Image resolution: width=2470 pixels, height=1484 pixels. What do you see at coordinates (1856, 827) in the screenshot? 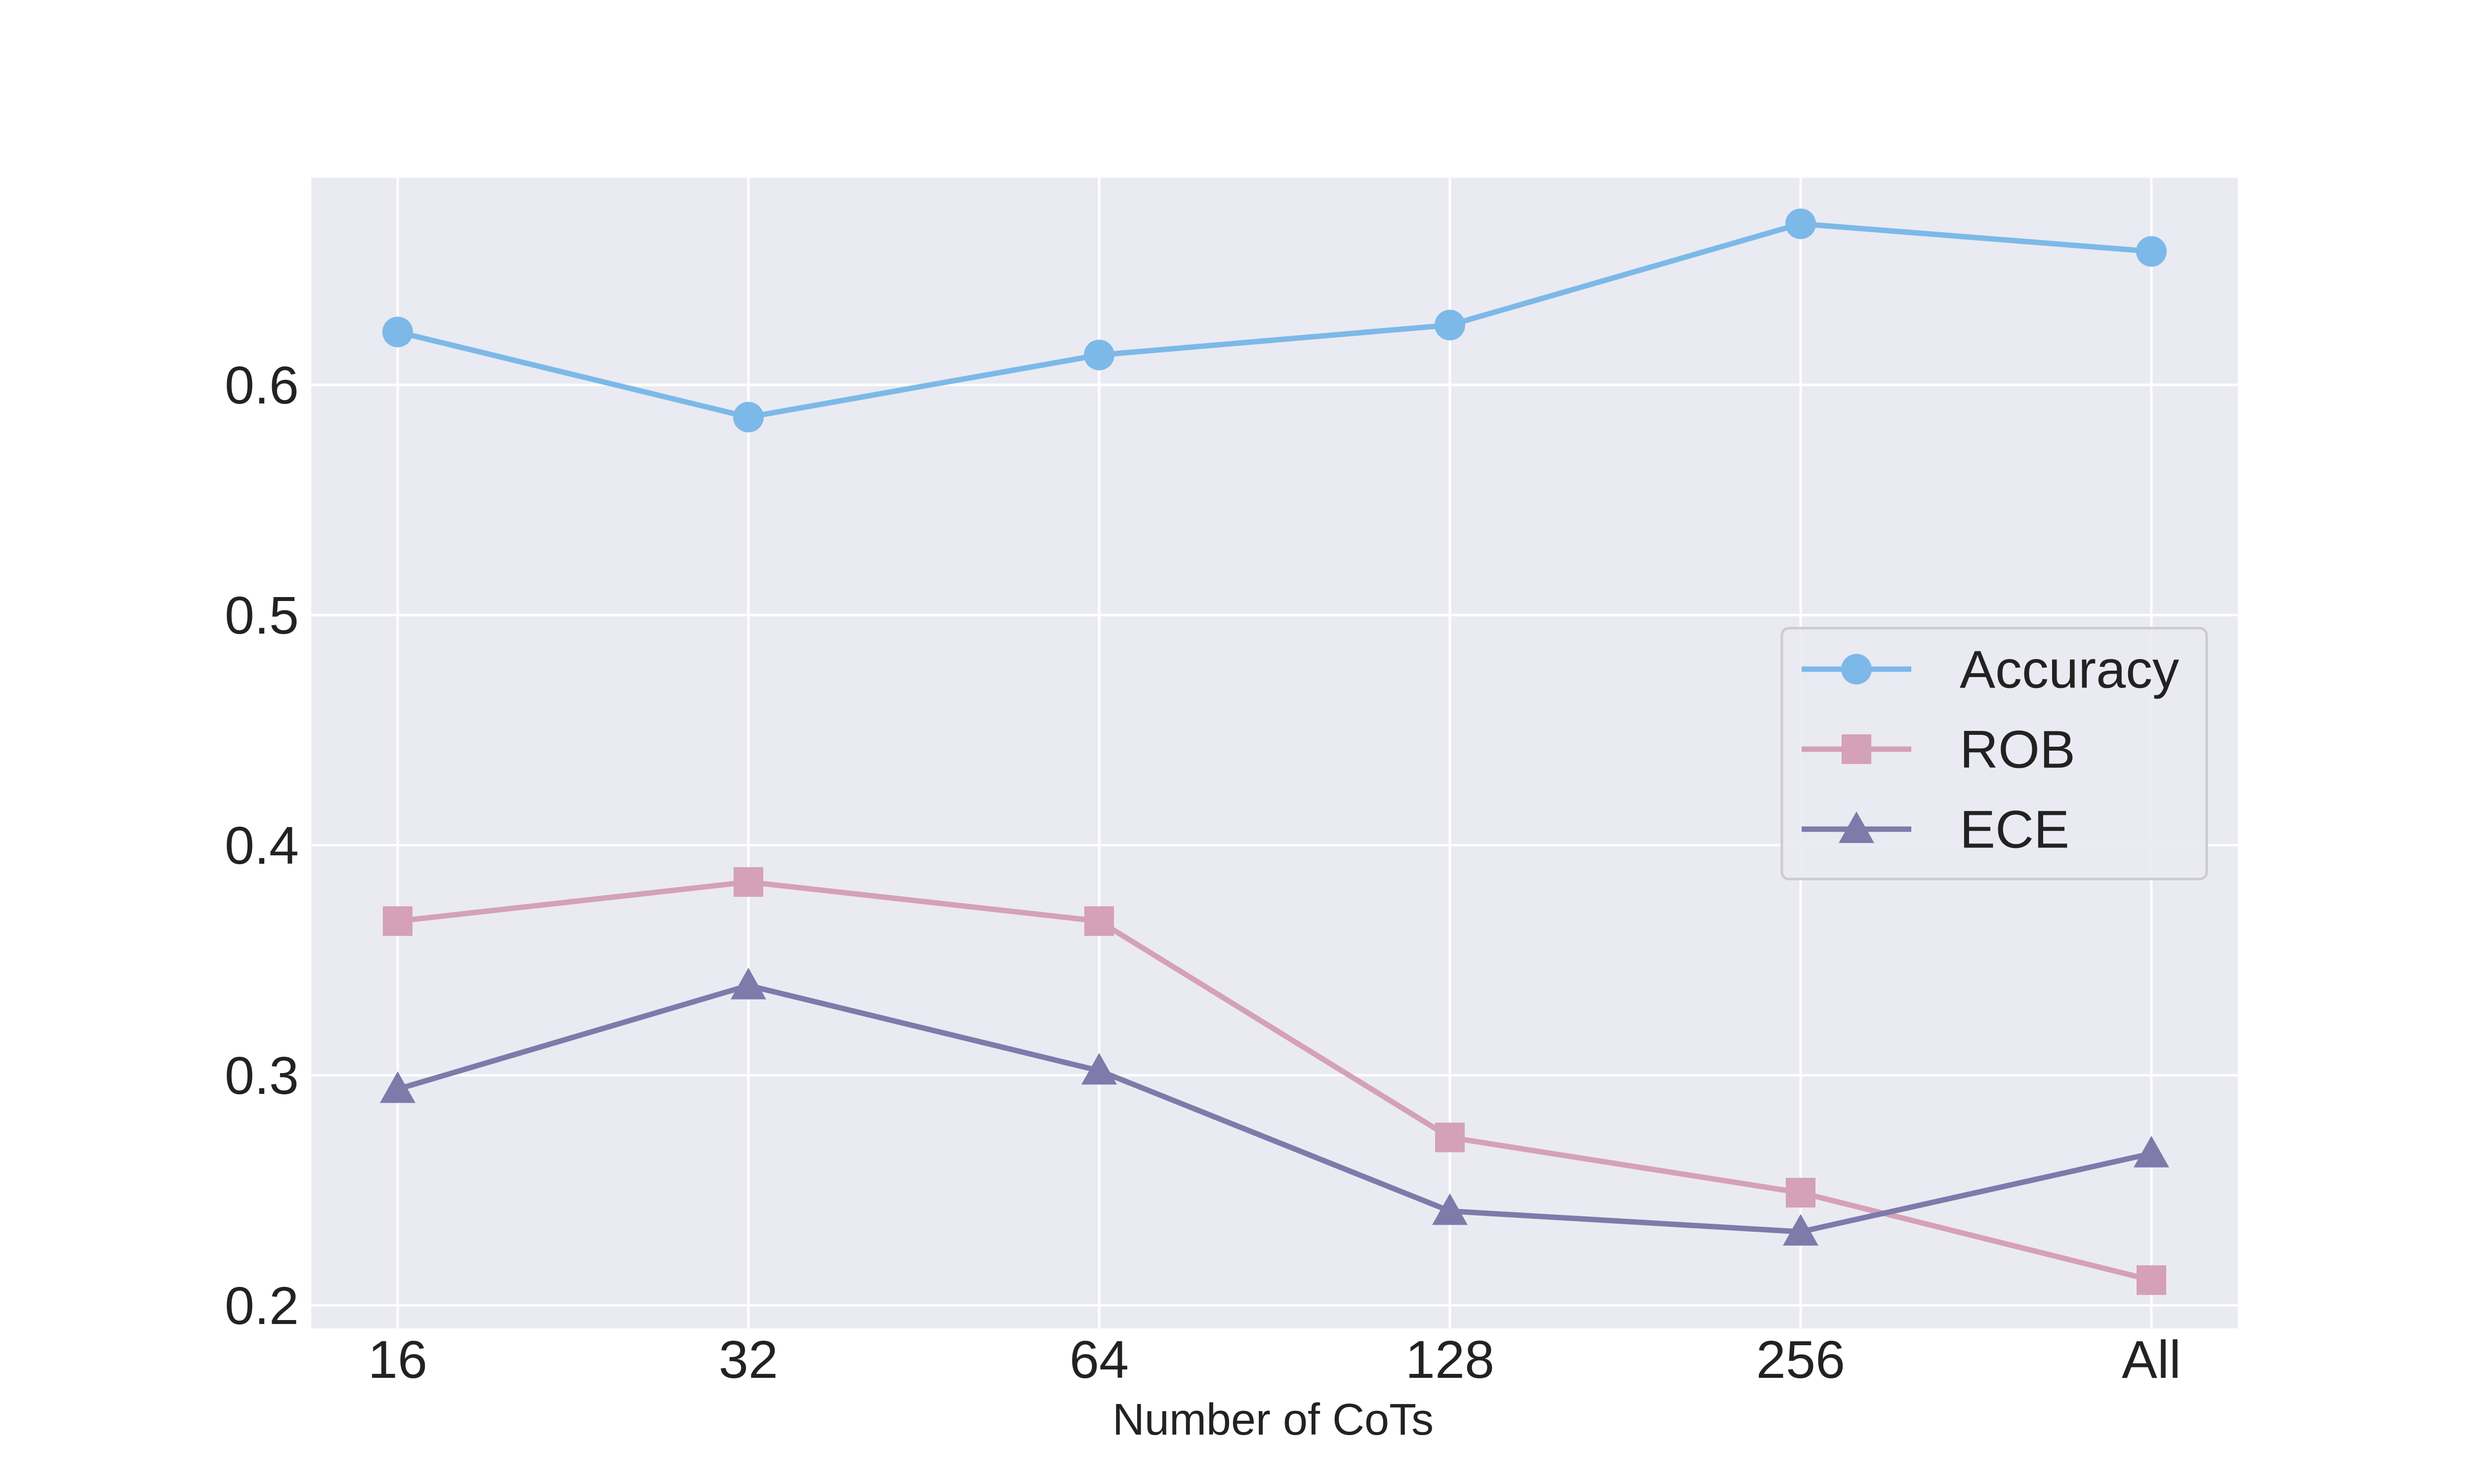
I see `legend-marker-ece` at bounding box center [1856, 827].